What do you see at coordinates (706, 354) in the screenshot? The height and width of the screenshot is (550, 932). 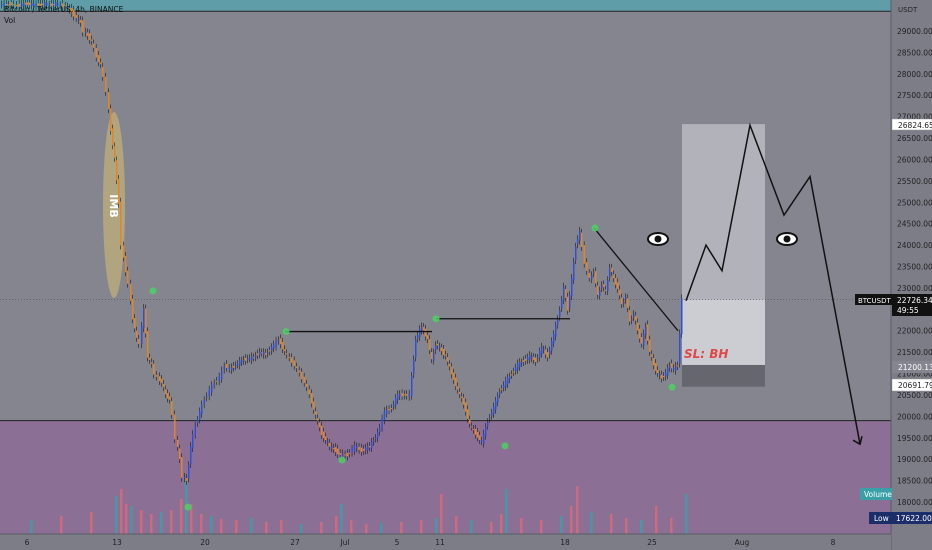 I see `stop-loss-label: SL: BH` at bounding box center [706, 354].